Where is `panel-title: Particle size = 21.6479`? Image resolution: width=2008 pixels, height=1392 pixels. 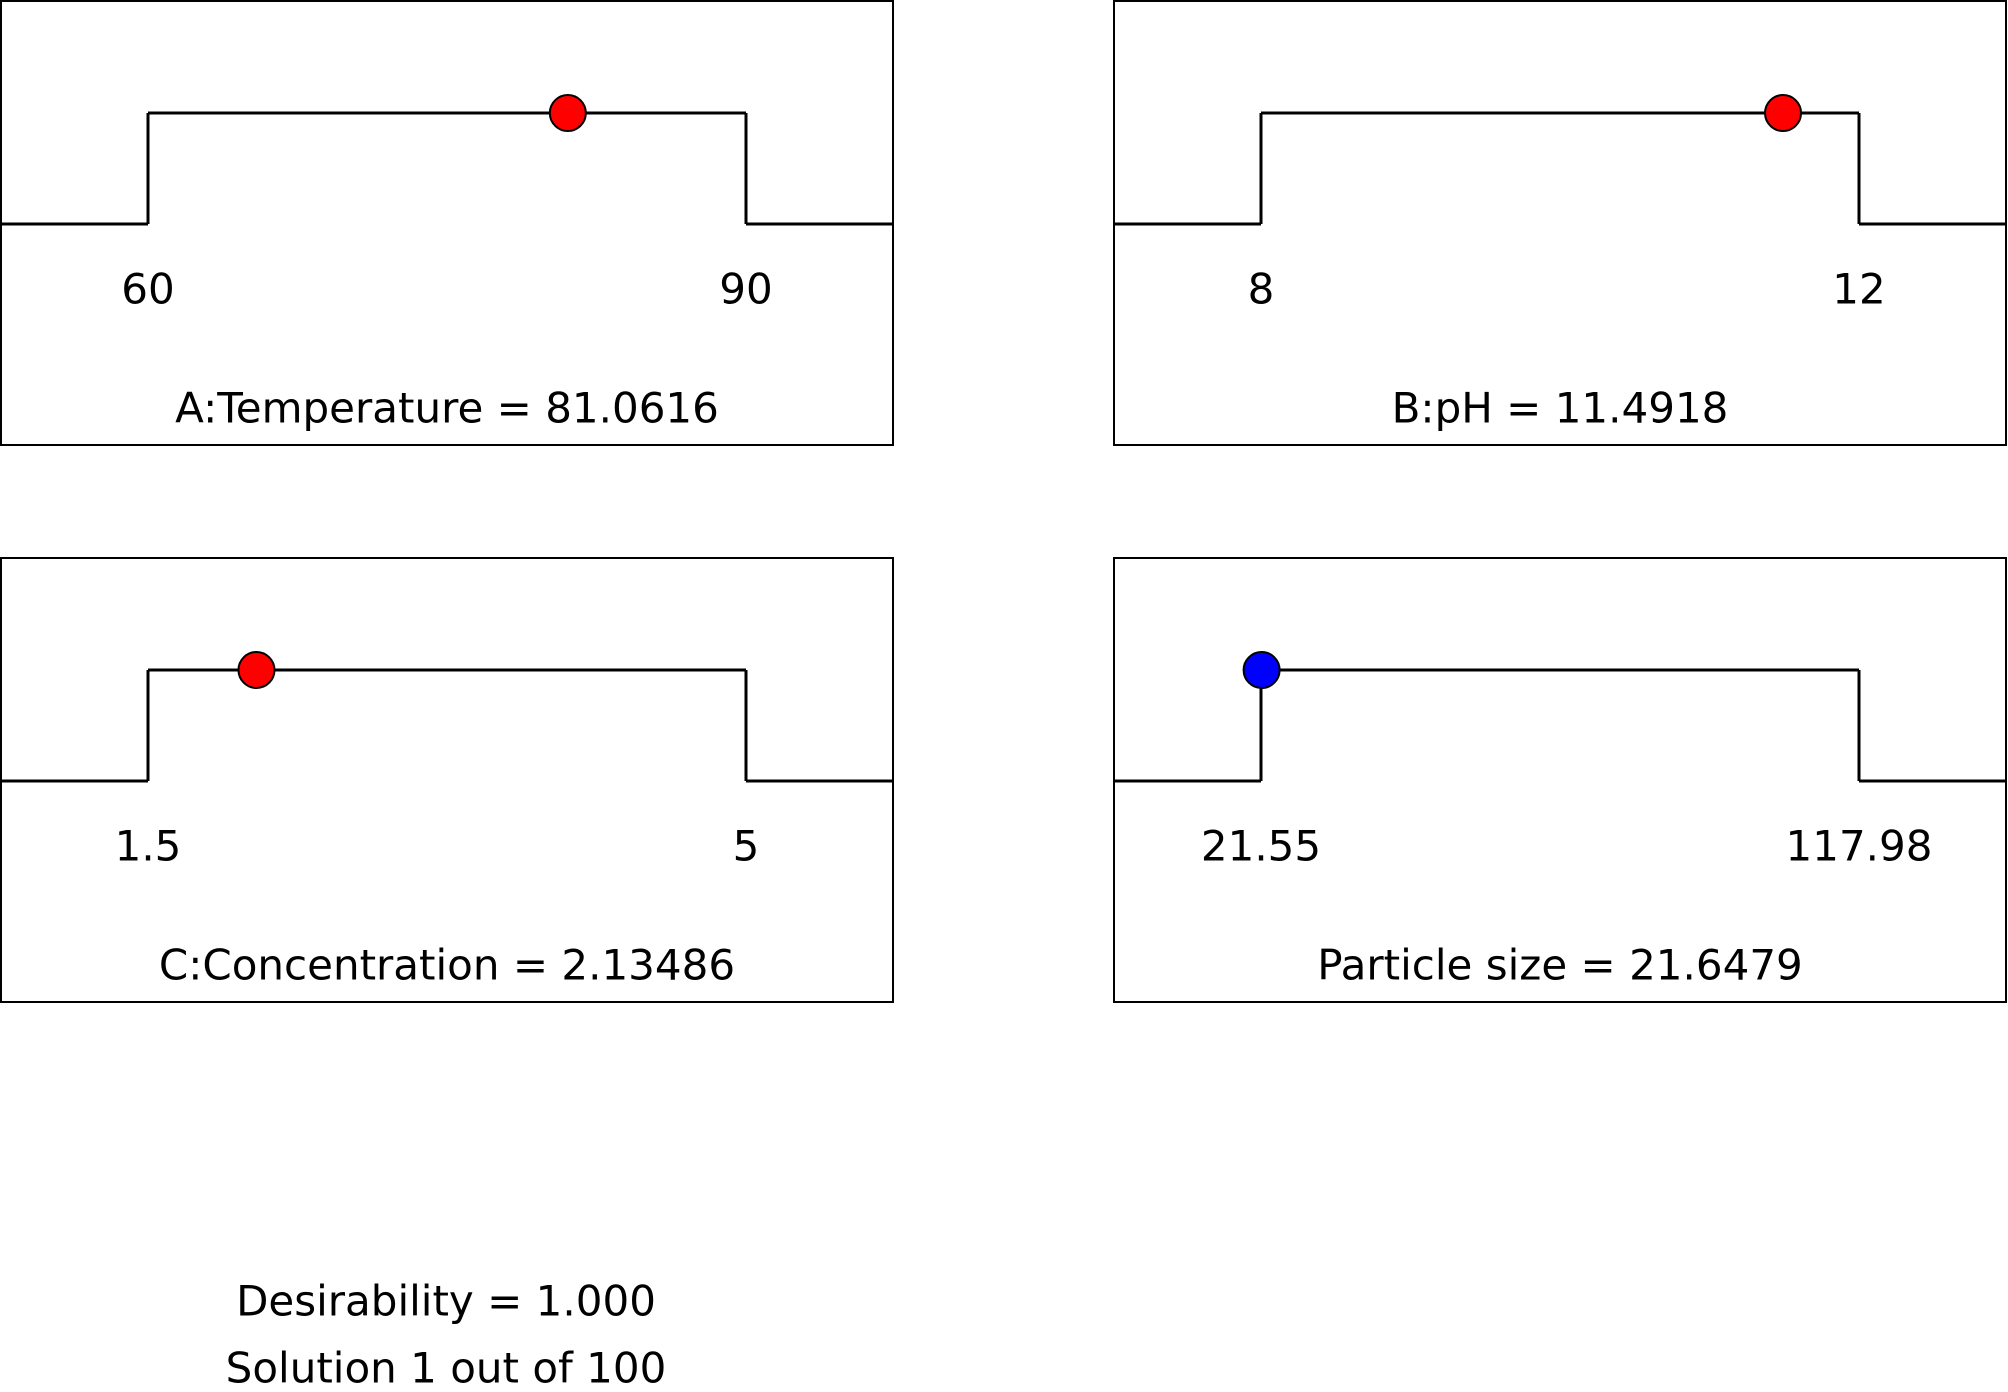
panel-title: Particle size = 21.6479 is located at coordinates (1560, 965).